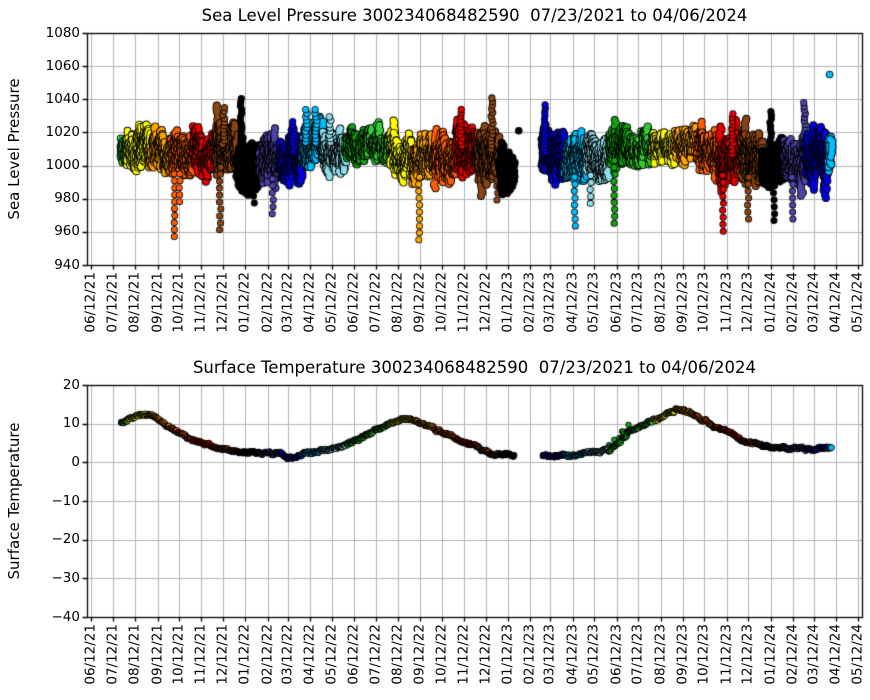 This screenshot has width=870, height=700. I want to click on y-tick-label: 980, so click(67, 198).